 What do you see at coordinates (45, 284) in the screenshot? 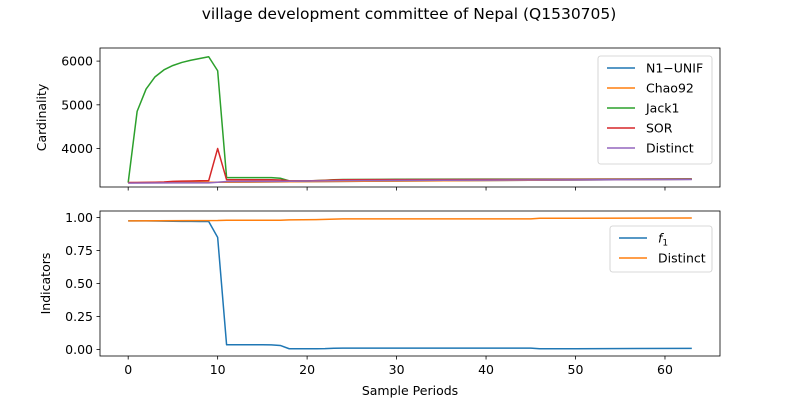
I see `y-axis-label: Indicators` at bounding box center [45, 284].